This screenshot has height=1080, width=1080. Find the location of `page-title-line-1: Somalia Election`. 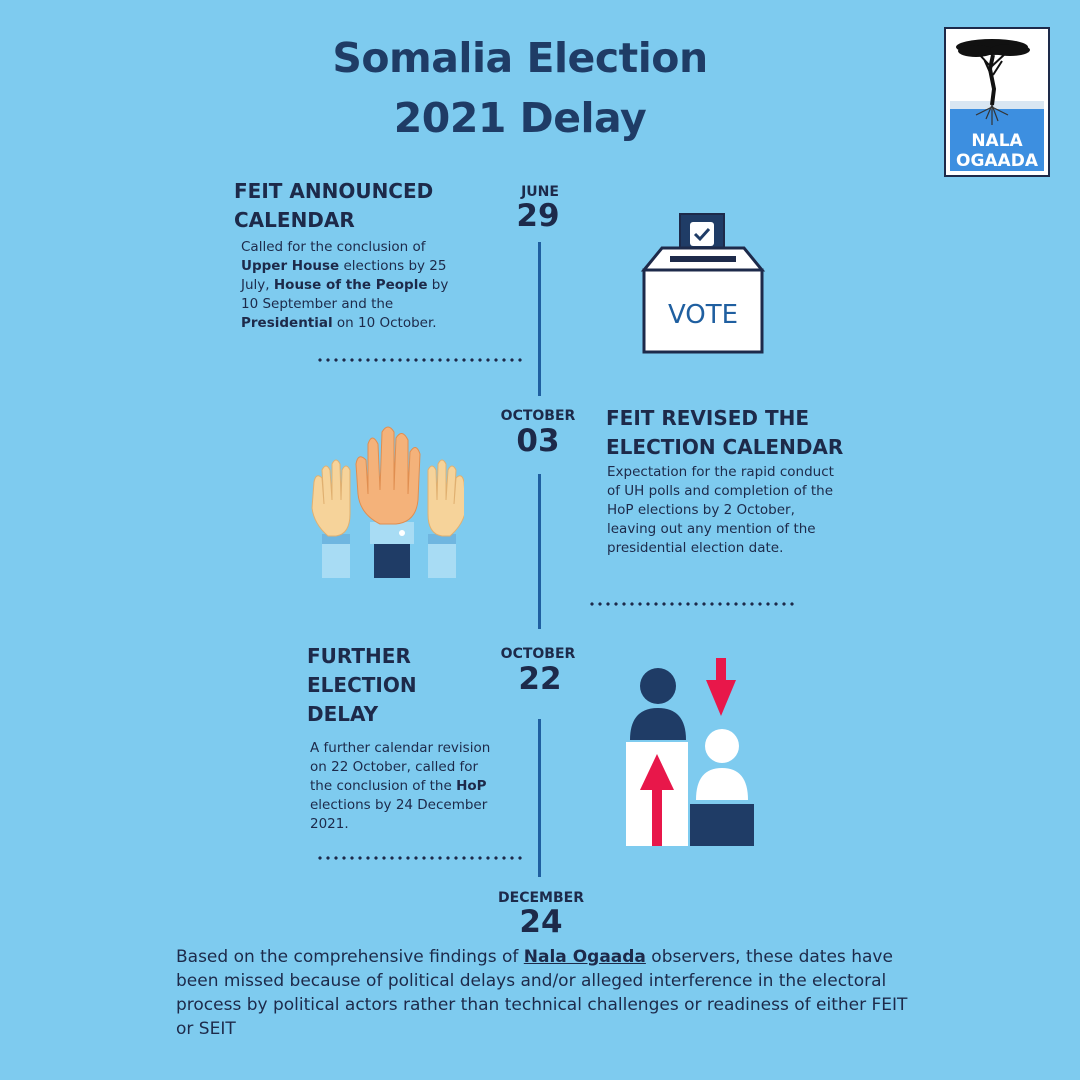

page-title-line-1: Somalia Election is located at coordinates (520, 58).